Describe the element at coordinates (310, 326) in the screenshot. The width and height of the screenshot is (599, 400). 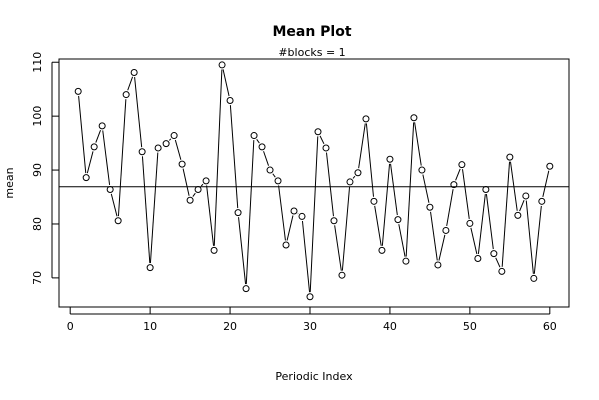
I see `x-tick-label: 30` at that location.